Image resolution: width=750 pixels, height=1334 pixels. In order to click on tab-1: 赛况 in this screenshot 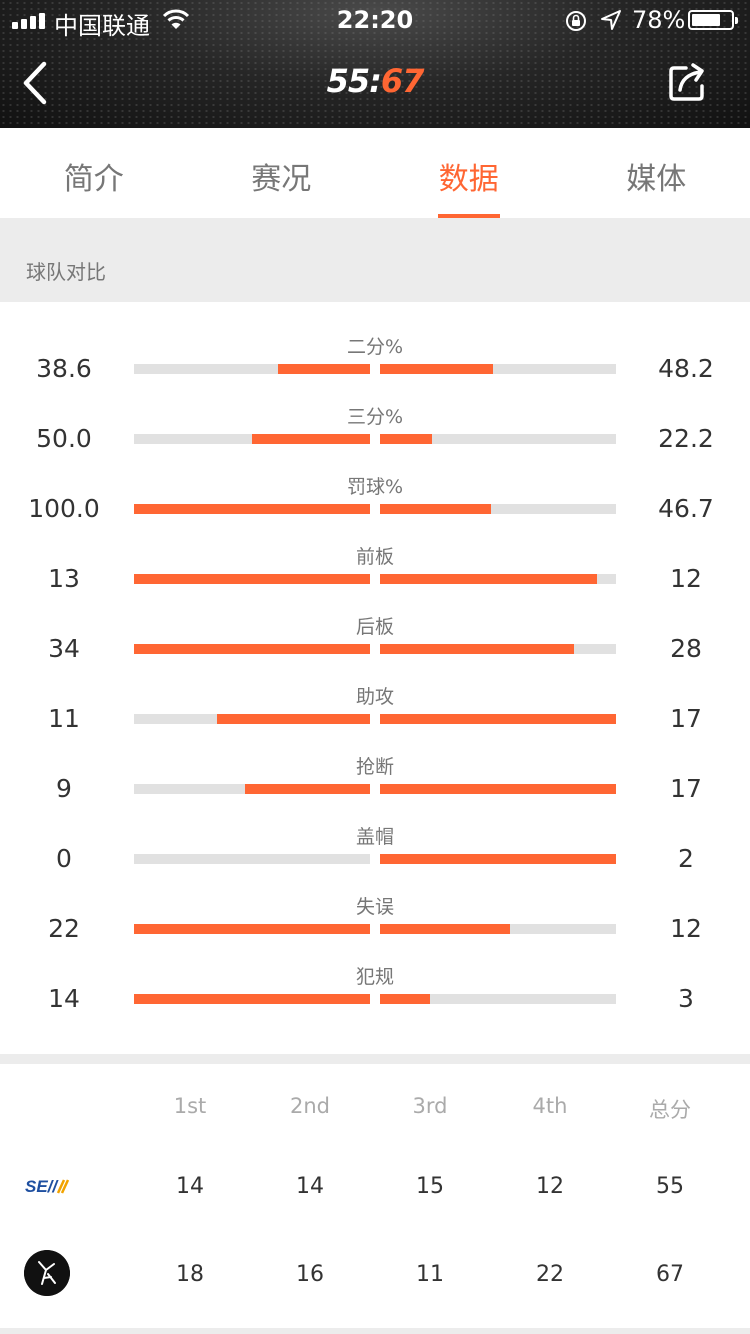, I will do `click(281, 179)`.